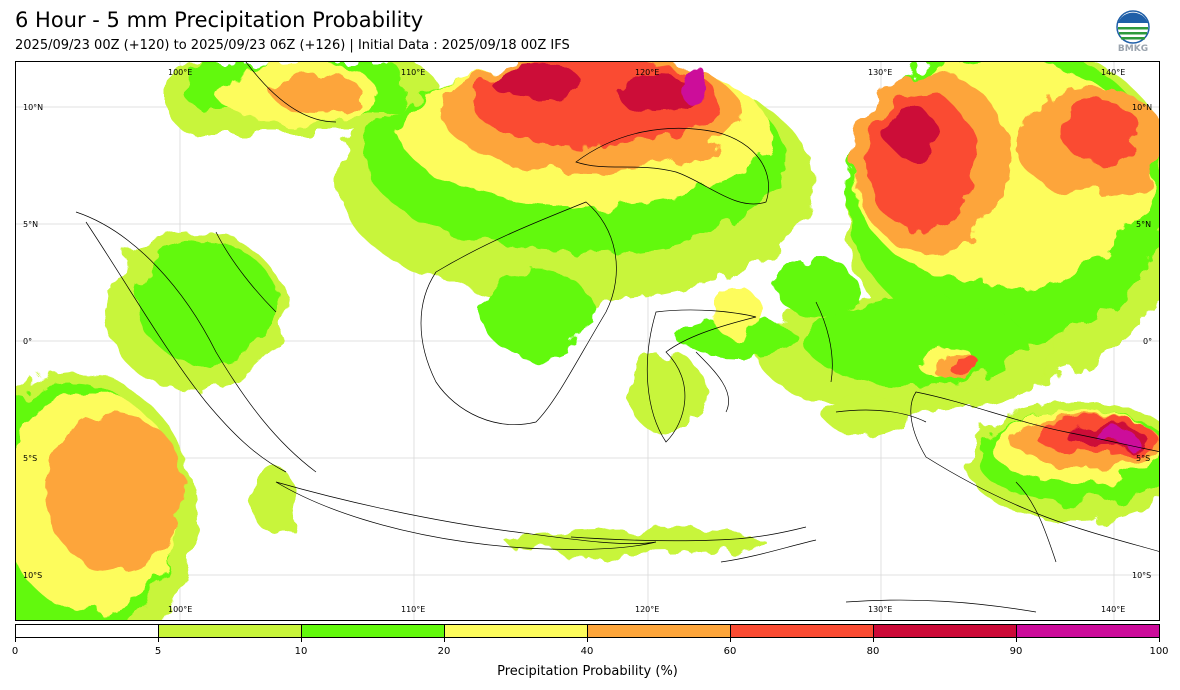  I want to click on lon-label-top-130: 130°E, so click(880, 72).